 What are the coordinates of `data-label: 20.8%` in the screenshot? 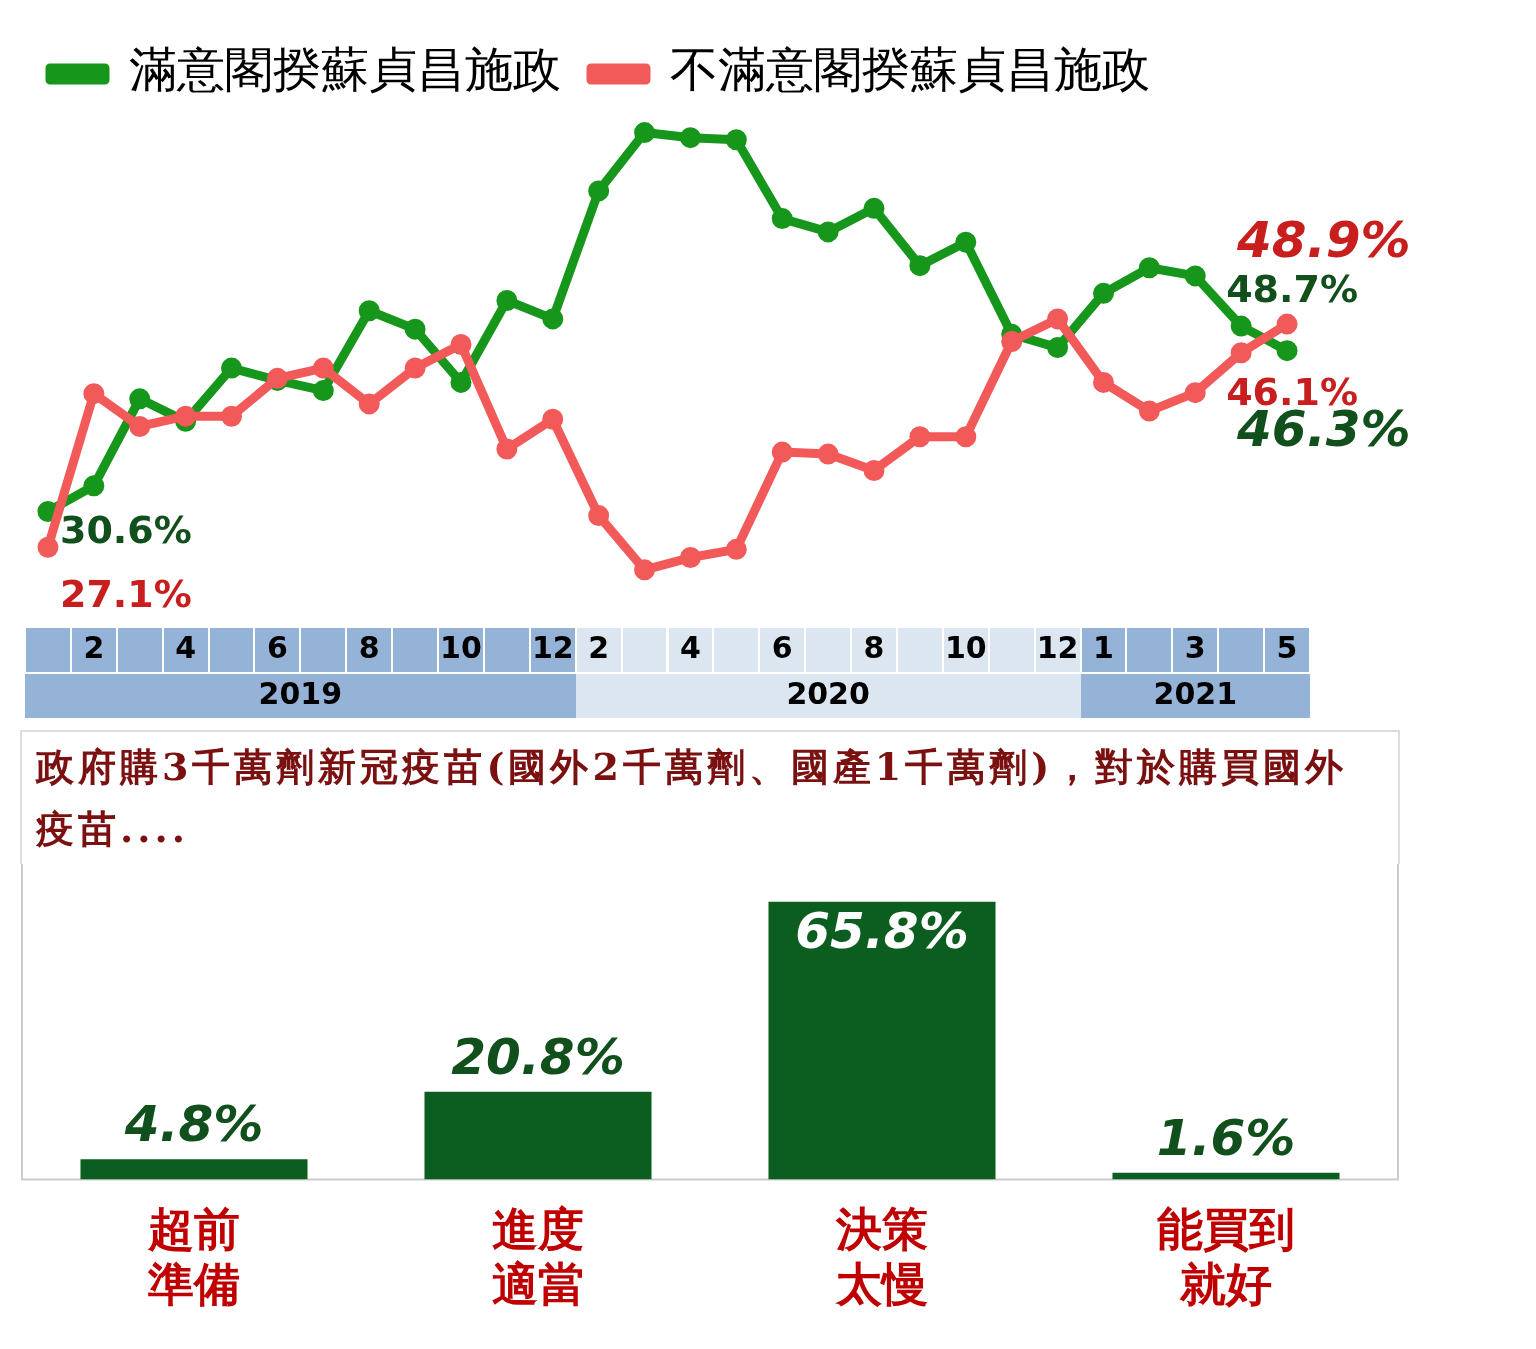 It's located at (538, 1056).